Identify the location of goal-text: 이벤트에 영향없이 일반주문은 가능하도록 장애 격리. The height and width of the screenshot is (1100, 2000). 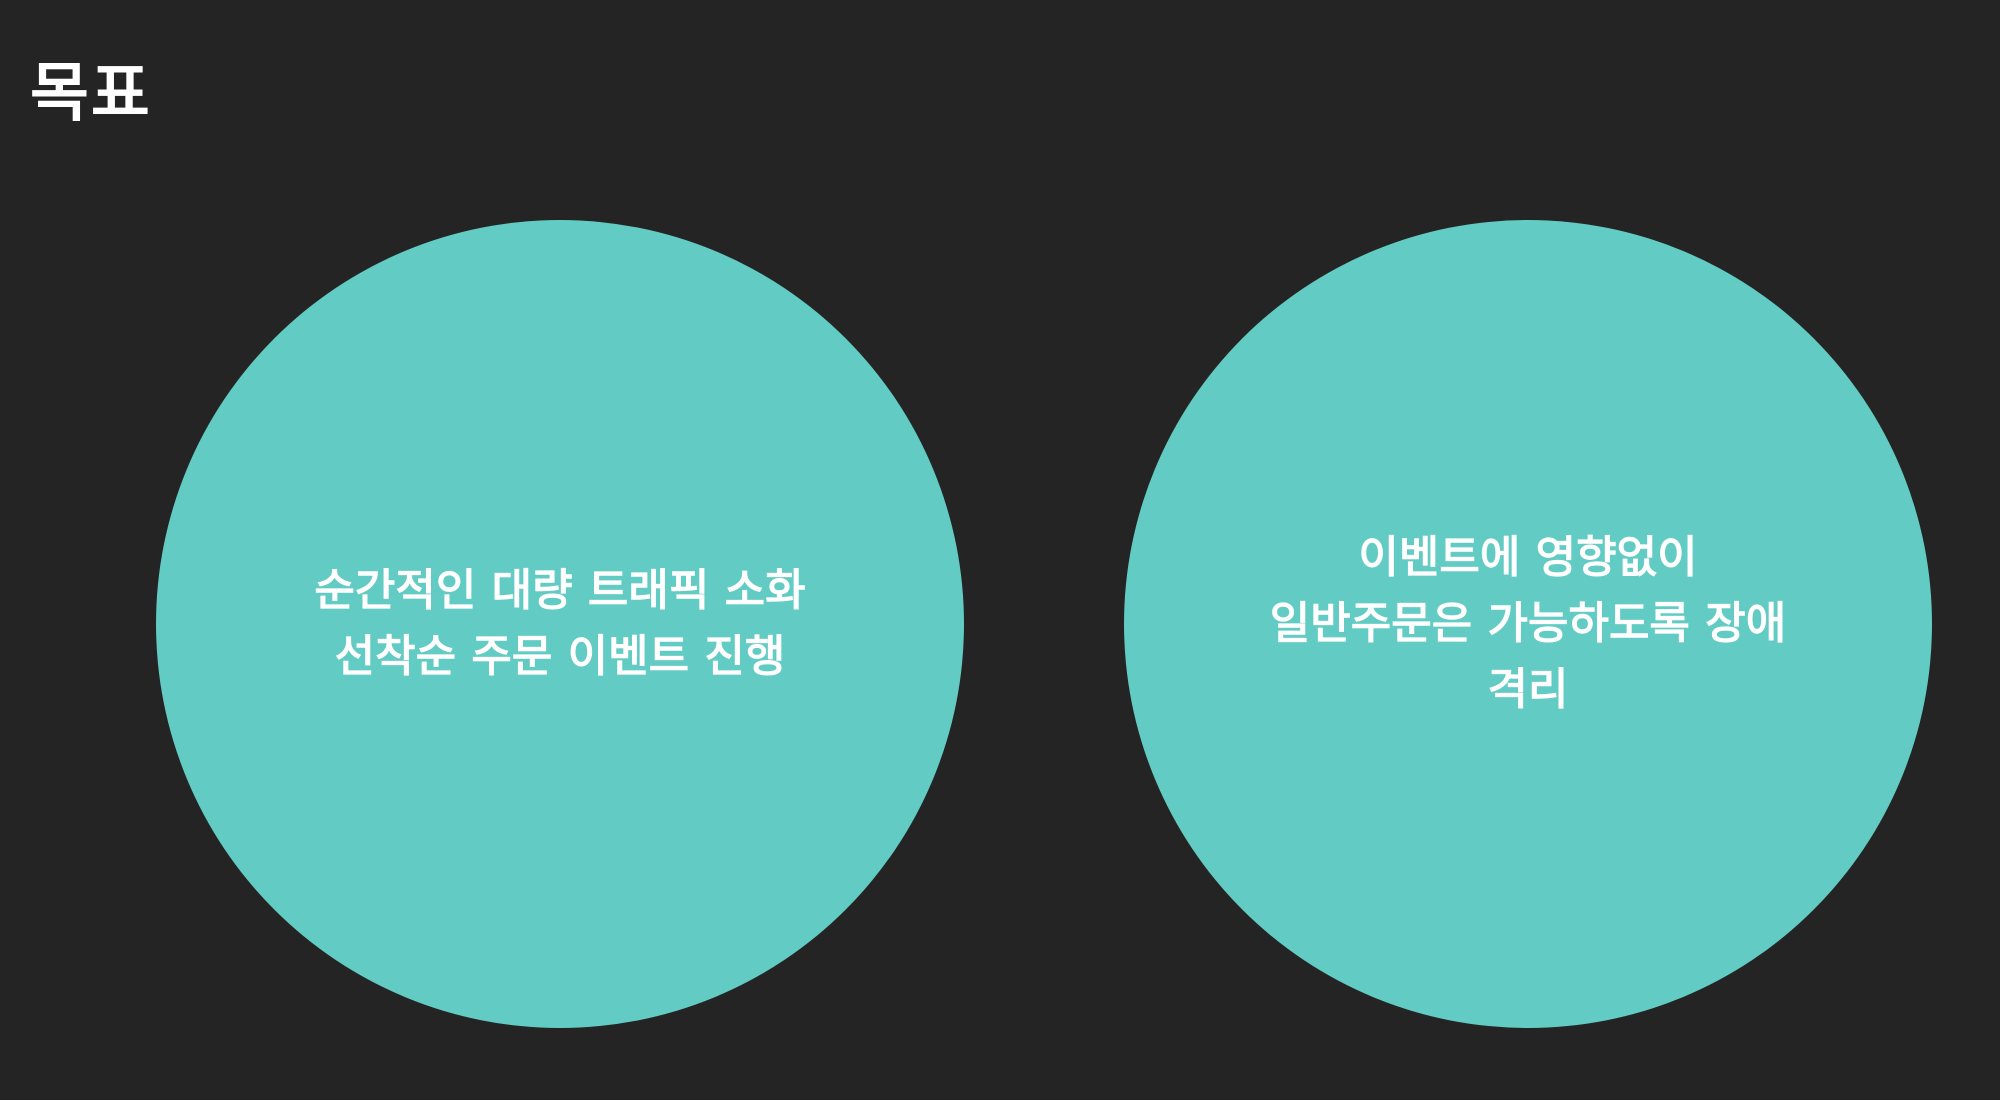
(1528, 624).